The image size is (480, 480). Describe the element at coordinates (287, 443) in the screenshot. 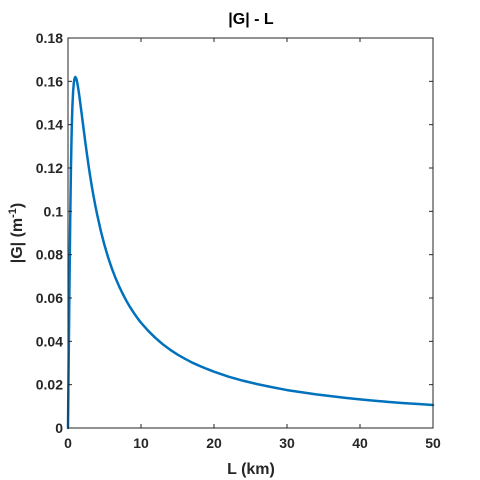

I see `x-tick-label: 30` at that location.